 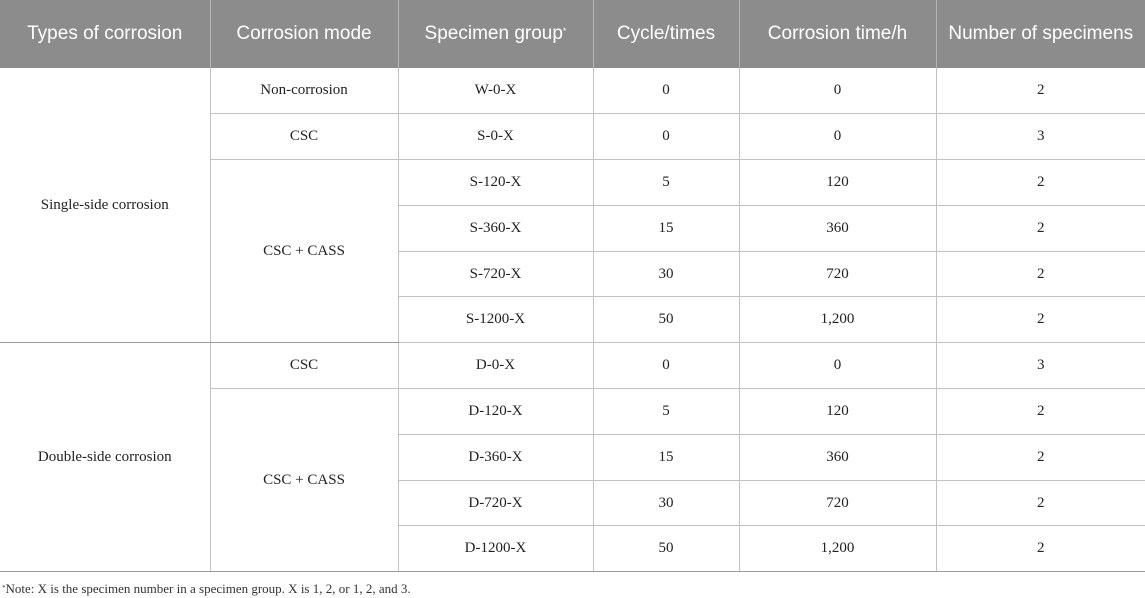 I want to click on group-cell: D-0-X, so click(x=496, y=366).